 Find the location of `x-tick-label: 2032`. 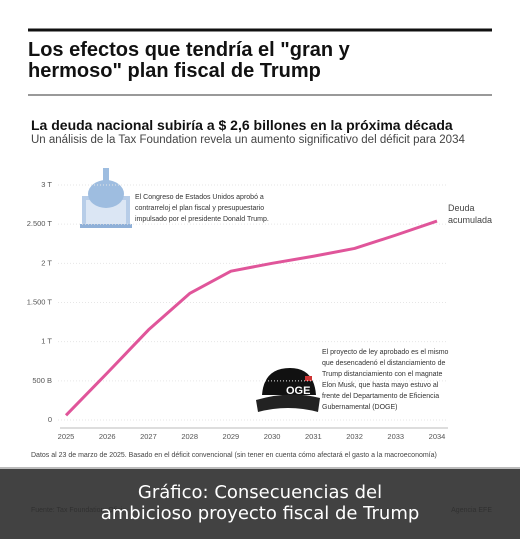

x-tick-label: 2032 is located at coordinates (354, 436).